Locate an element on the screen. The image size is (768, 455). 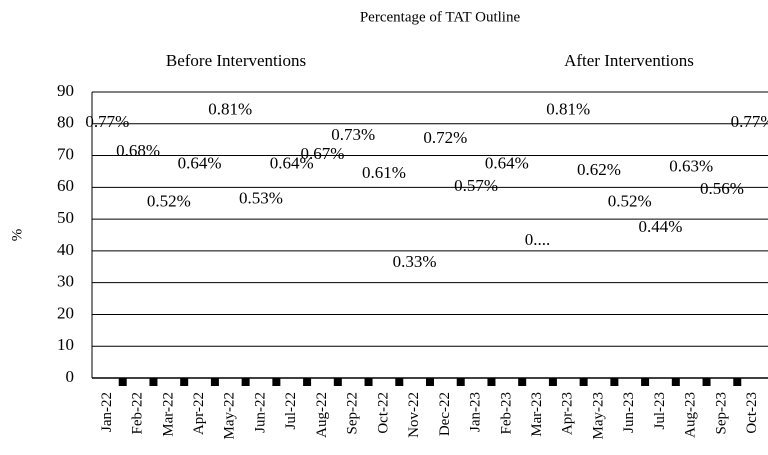
data-label: 0.44% is located at coordinates (660, 226).